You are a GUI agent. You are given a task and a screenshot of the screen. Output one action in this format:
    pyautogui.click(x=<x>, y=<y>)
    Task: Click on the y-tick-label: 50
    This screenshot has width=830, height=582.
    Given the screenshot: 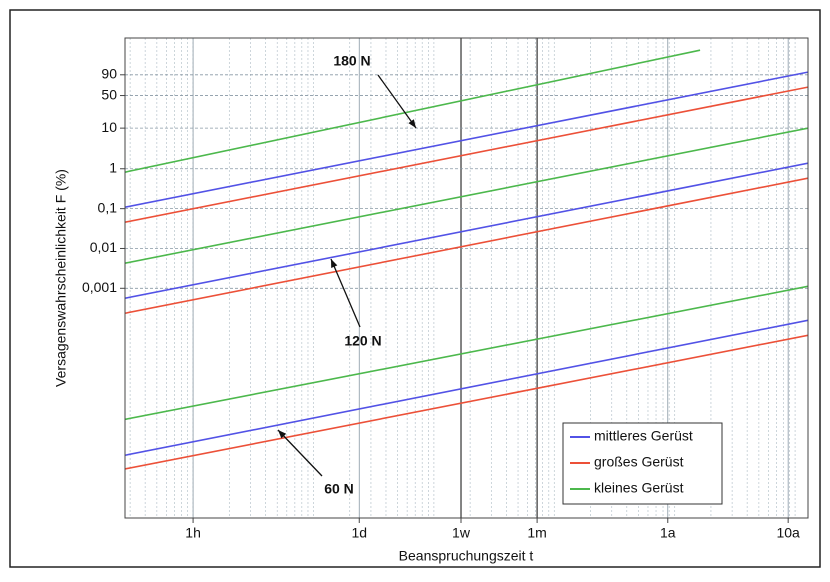 What is the action you would take?
    pyautogui.click(x=109, y=94)
    